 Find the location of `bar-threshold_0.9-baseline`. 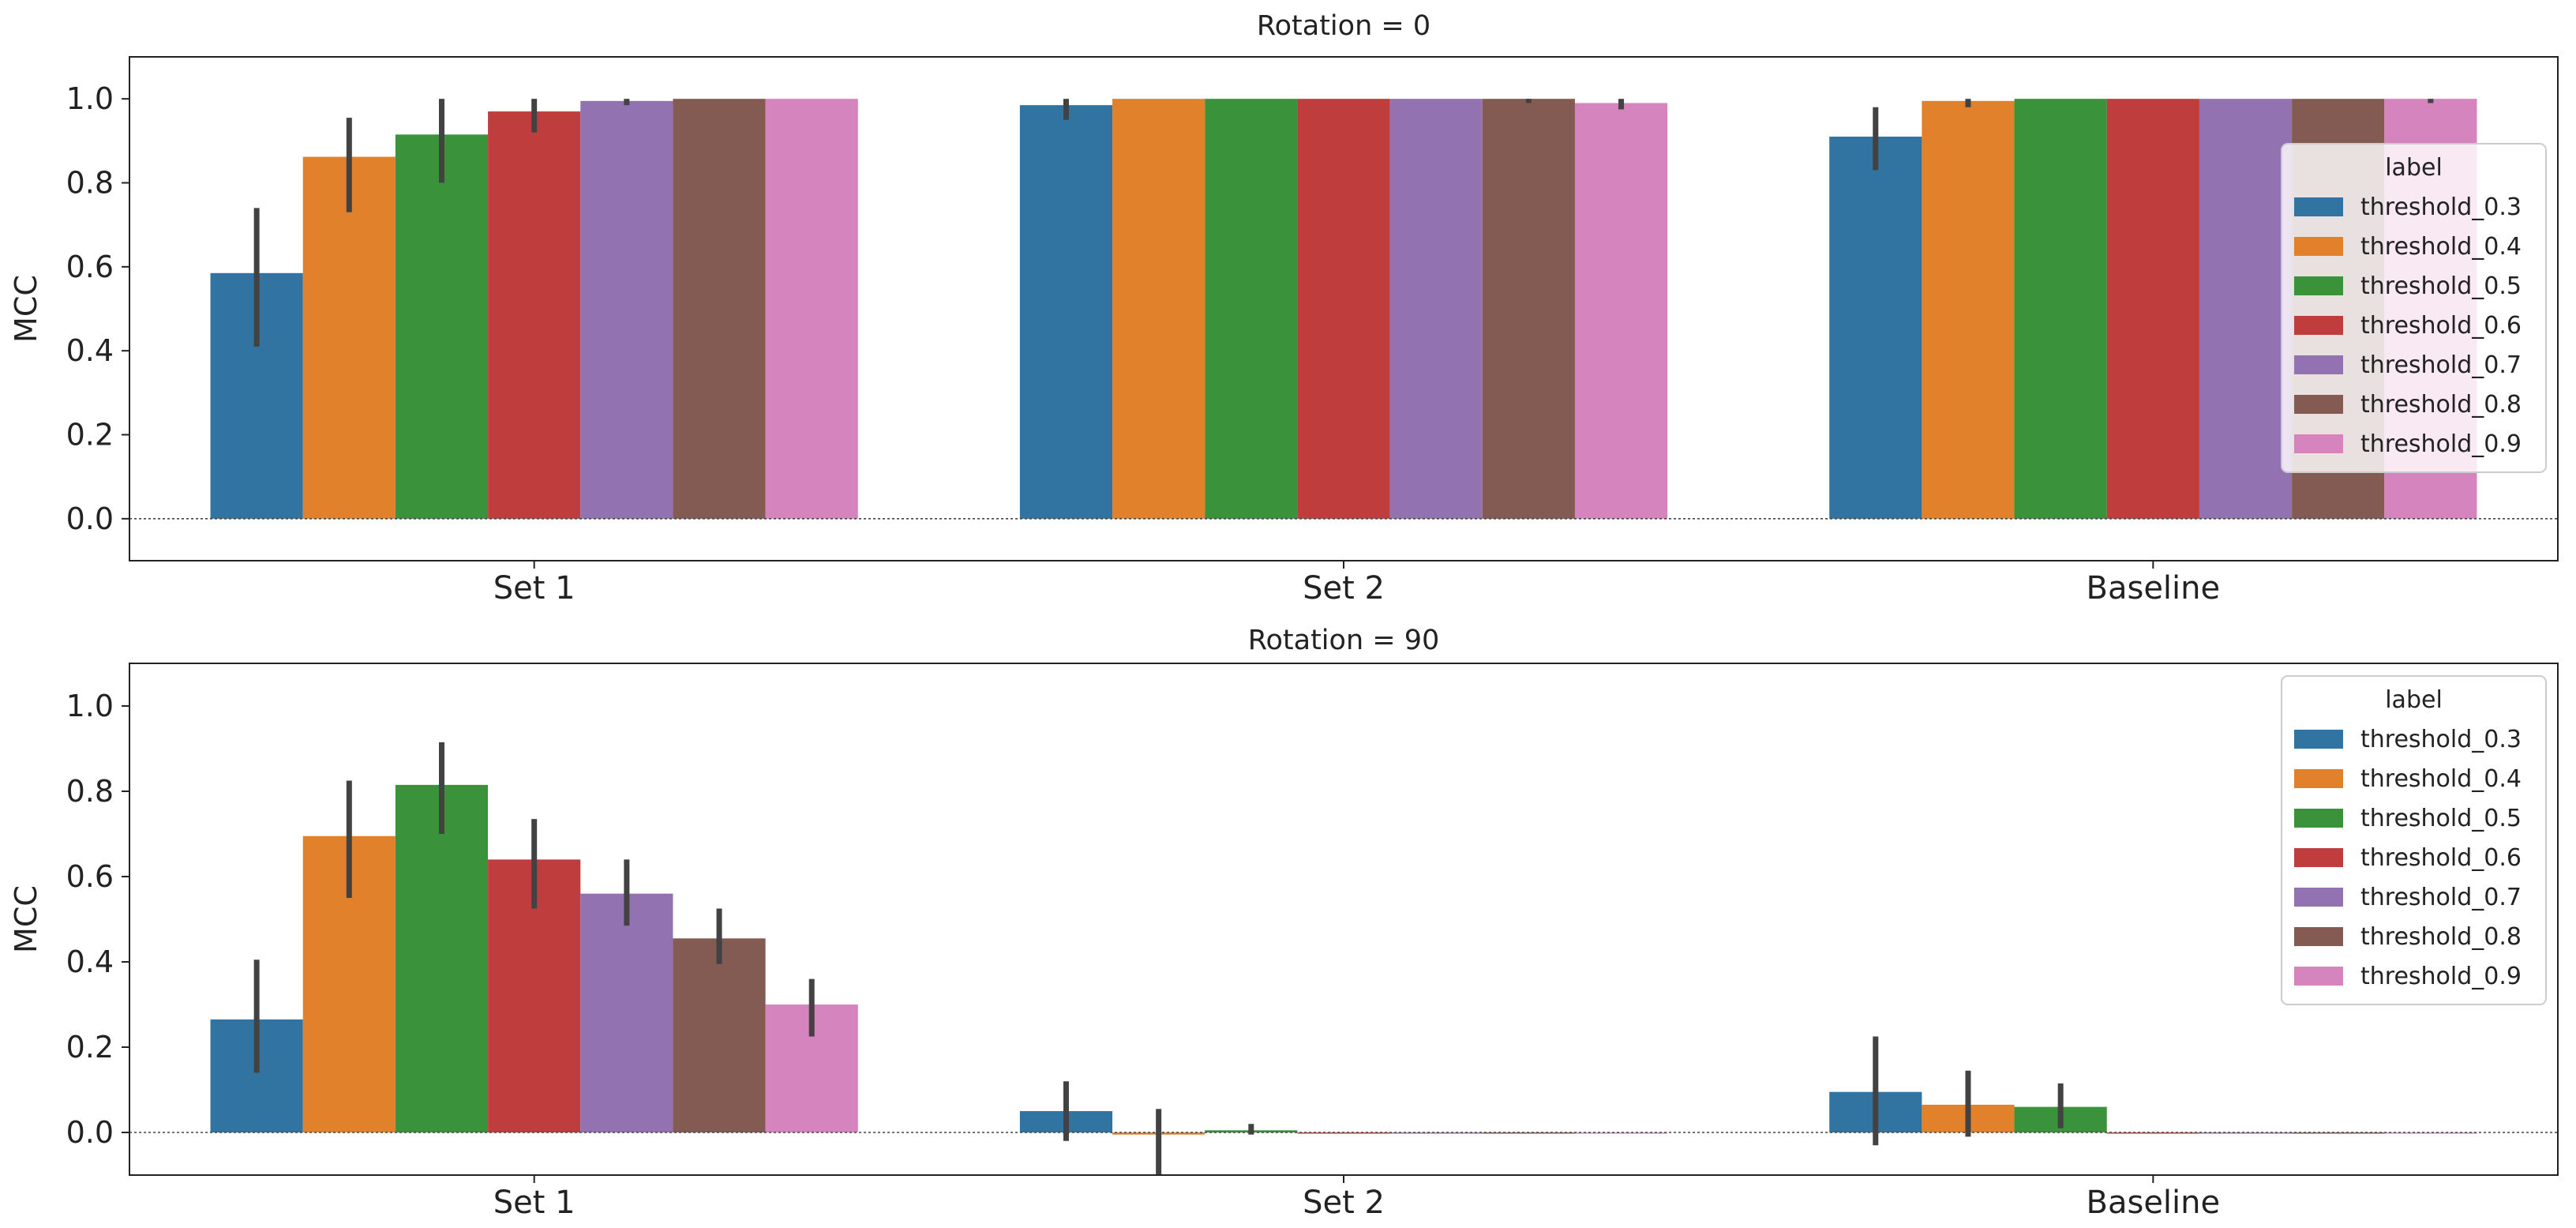

bar-threshold_0.9-baseline is located at coordinates (2430, 1133).